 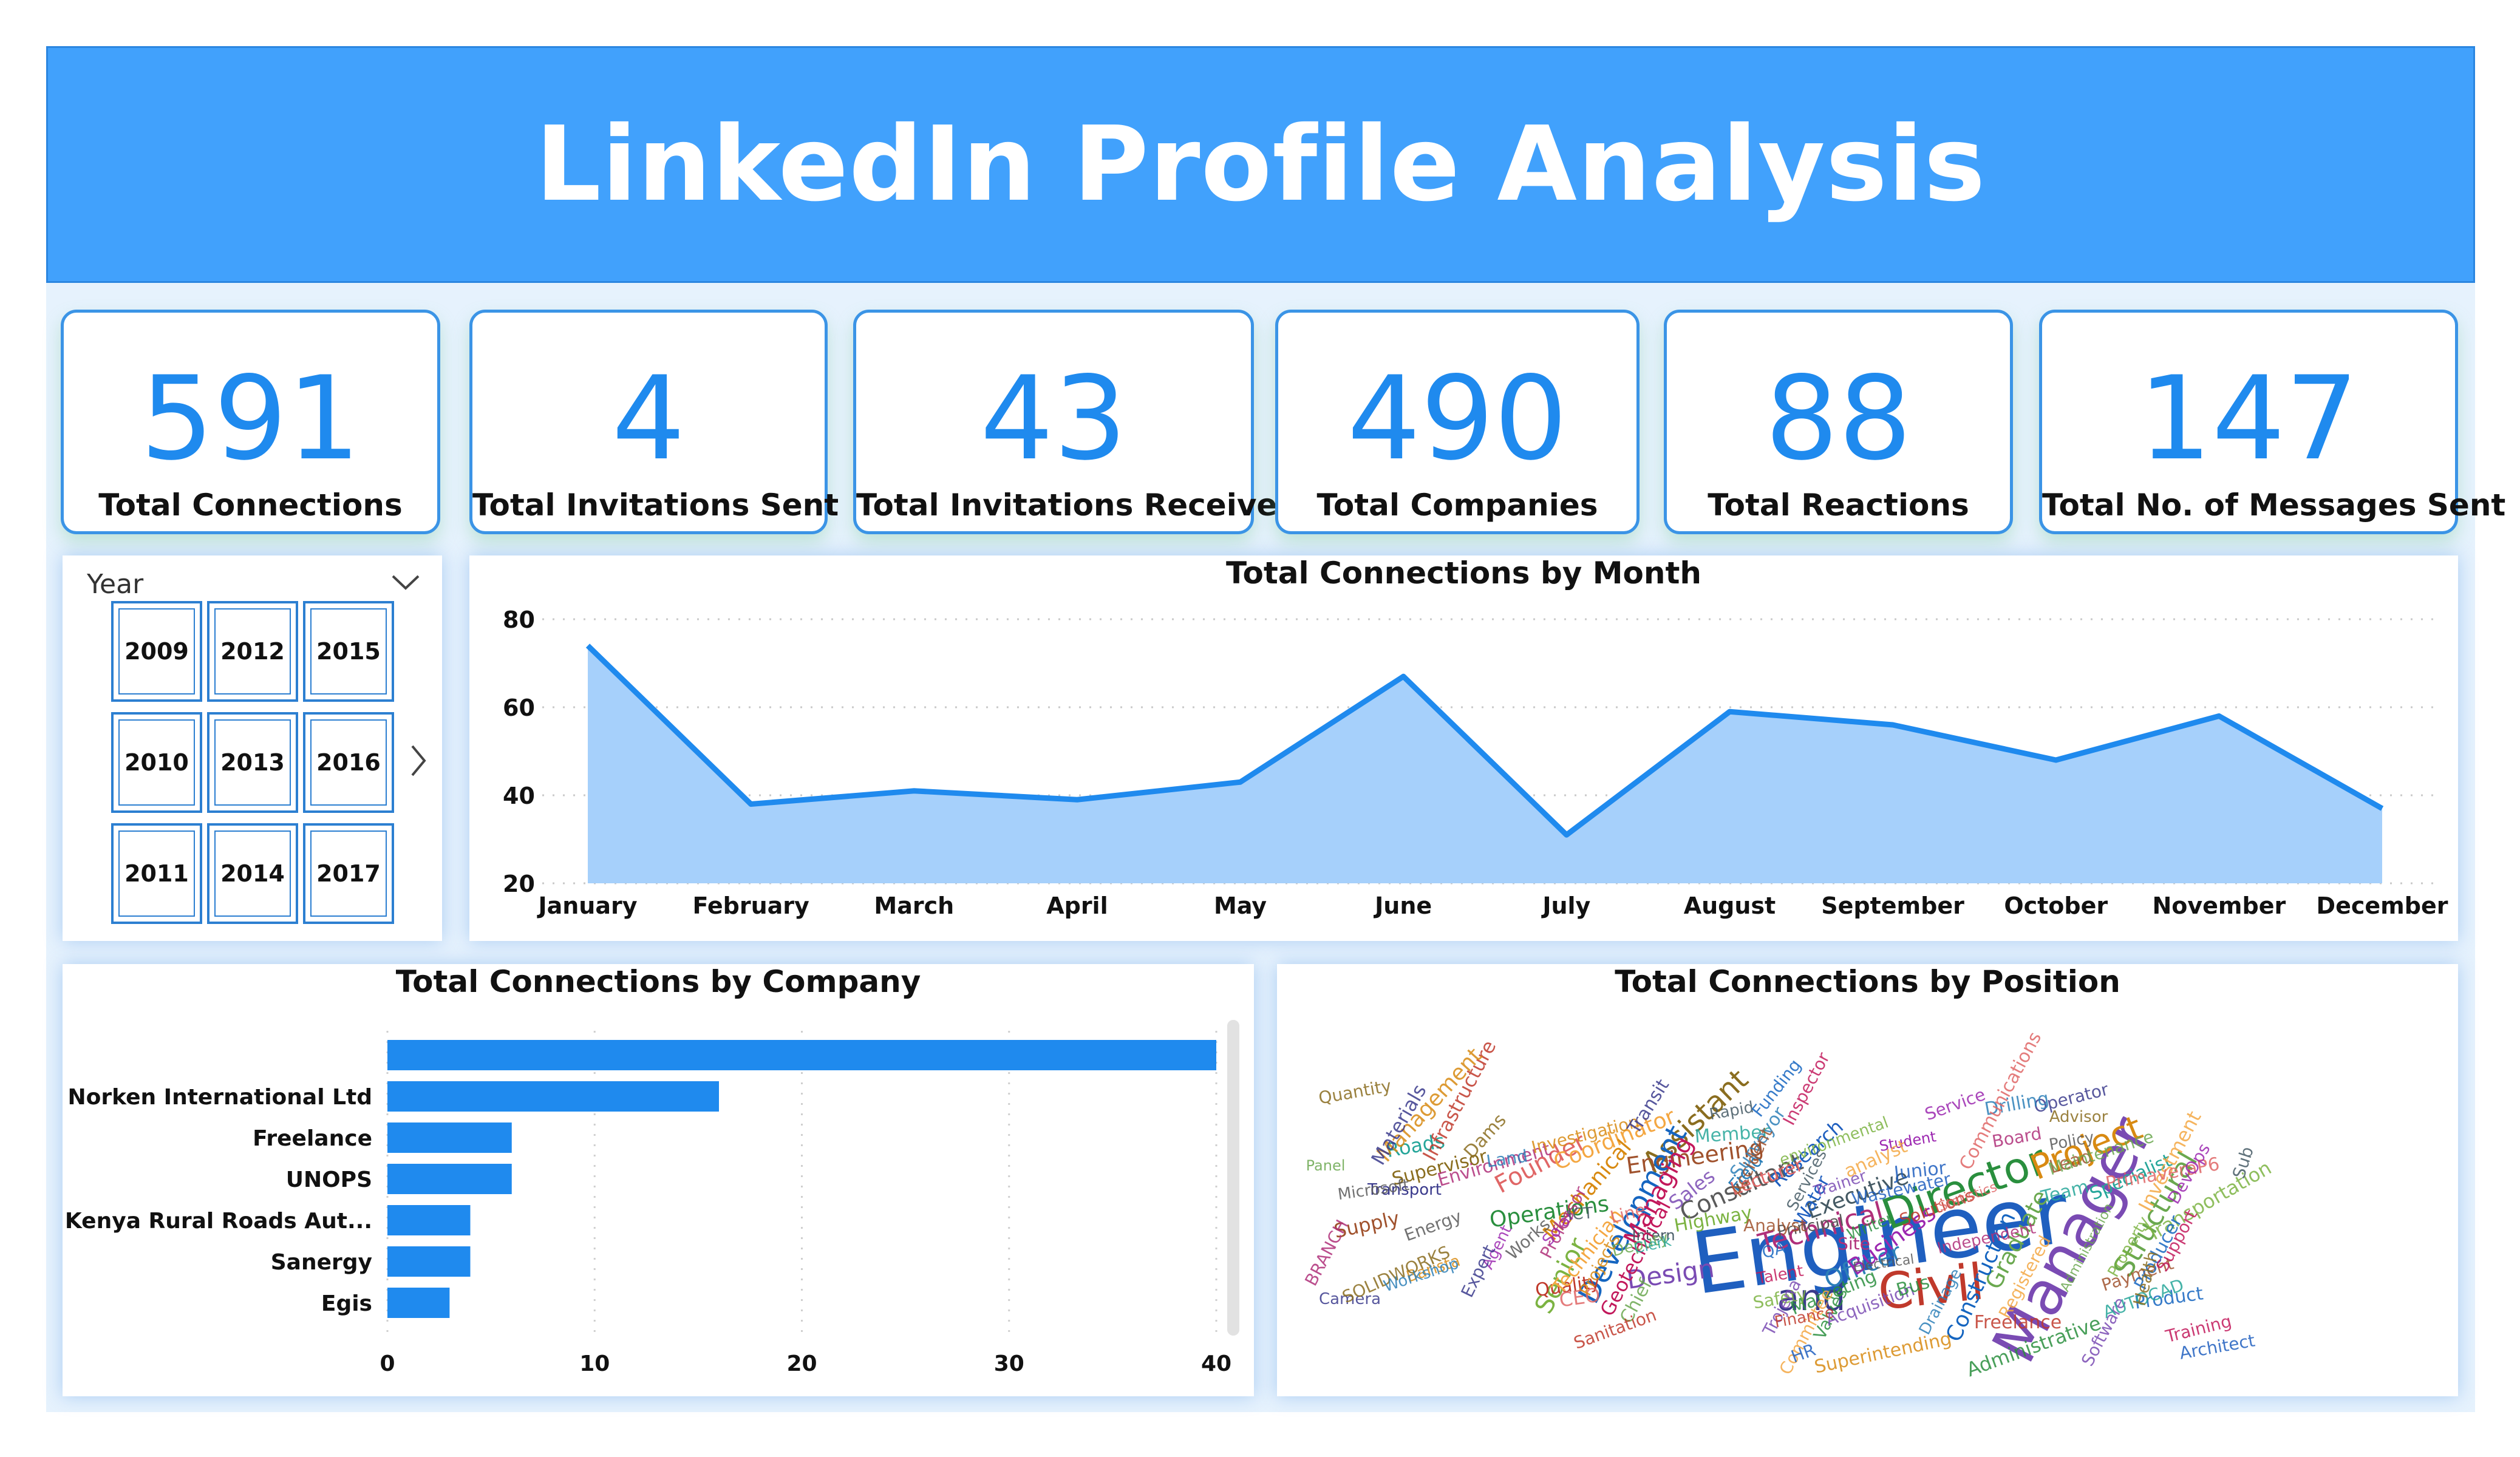 I want to click on wordcloud-word: Microsoft, so click(x=1373, y=1190).